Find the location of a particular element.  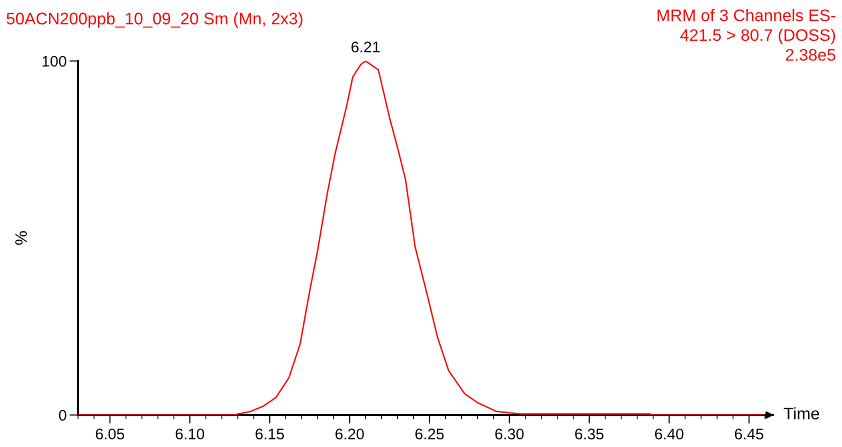

x-tick-label: 6.05 is located at coordinates (110, 434).